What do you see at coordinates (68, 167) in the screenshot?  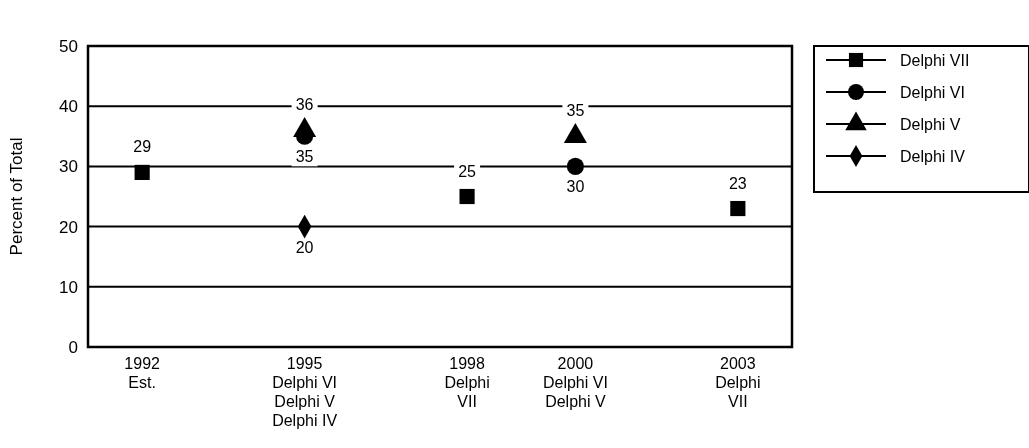 I see `y-tick-label: 30` at bounding box center [68, 167].